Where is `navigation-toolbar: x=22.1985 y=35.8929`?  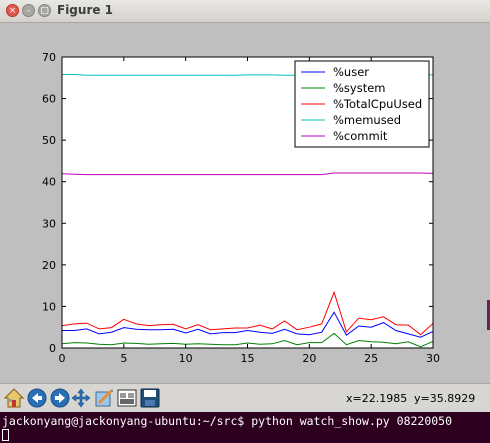 navigation-toolbar: x=22.1985 y=35.8929 is located at coordinates (245, 398).